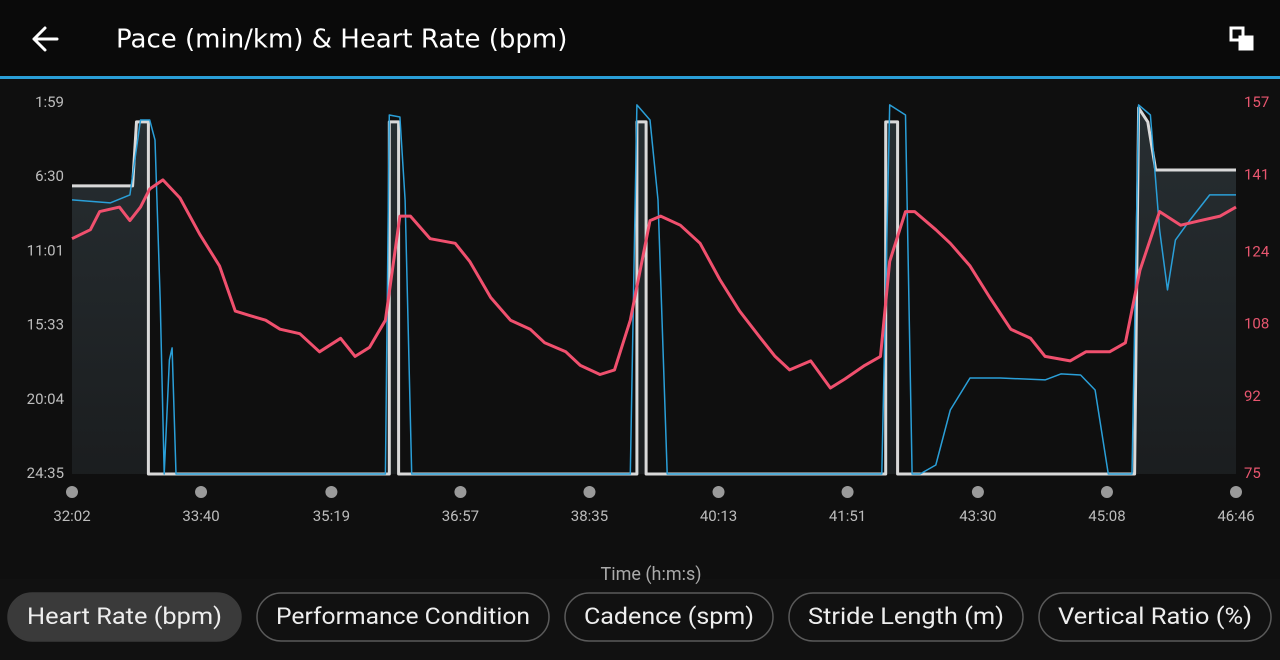 This screenshot has width=1280, height=660. What do you see at coordinates (977, 516) in the screenshot?
I see `x-tick-label: 43:30` at bounding box center [977, 516].